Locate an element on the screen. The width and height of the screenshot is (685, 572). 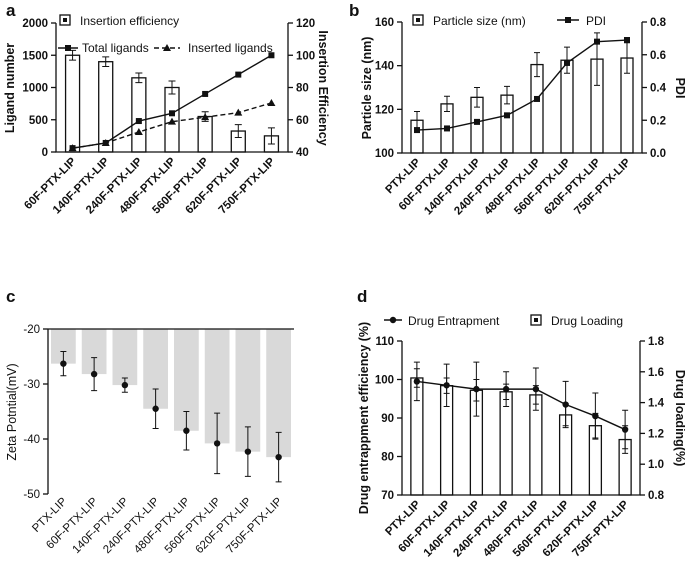
legend-label: Particle size (nm) is located at coordinates (479, 21).